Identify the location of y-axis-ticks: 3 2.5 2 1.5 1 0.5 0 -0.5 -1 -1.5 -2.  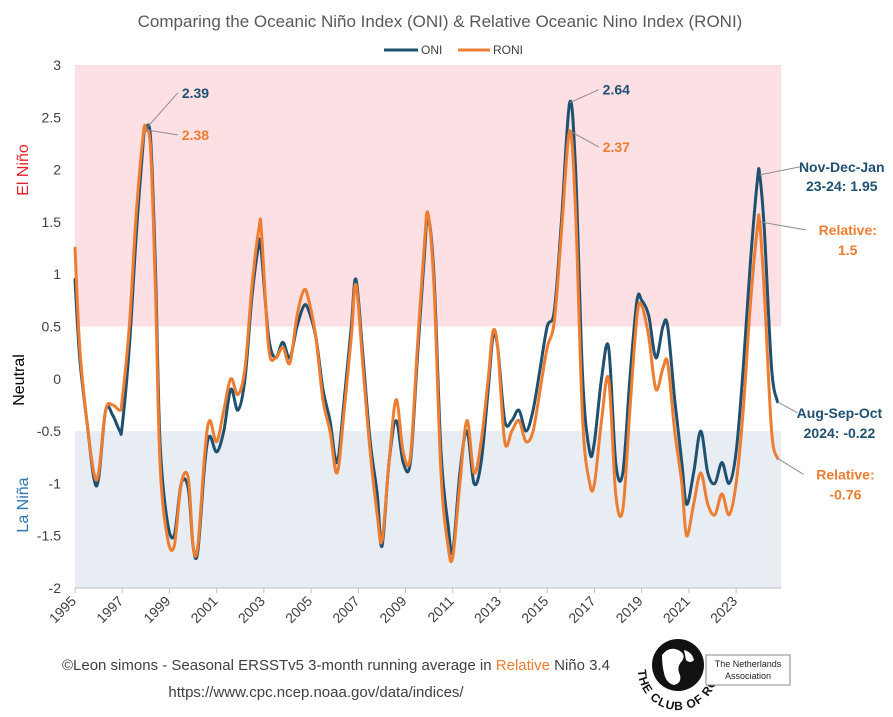
(49, 326).